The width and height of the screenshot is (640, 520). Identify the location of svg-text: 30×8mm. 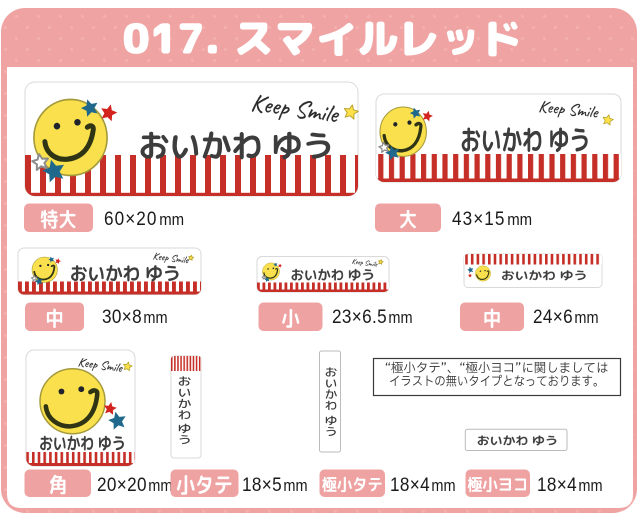
(135, 316).